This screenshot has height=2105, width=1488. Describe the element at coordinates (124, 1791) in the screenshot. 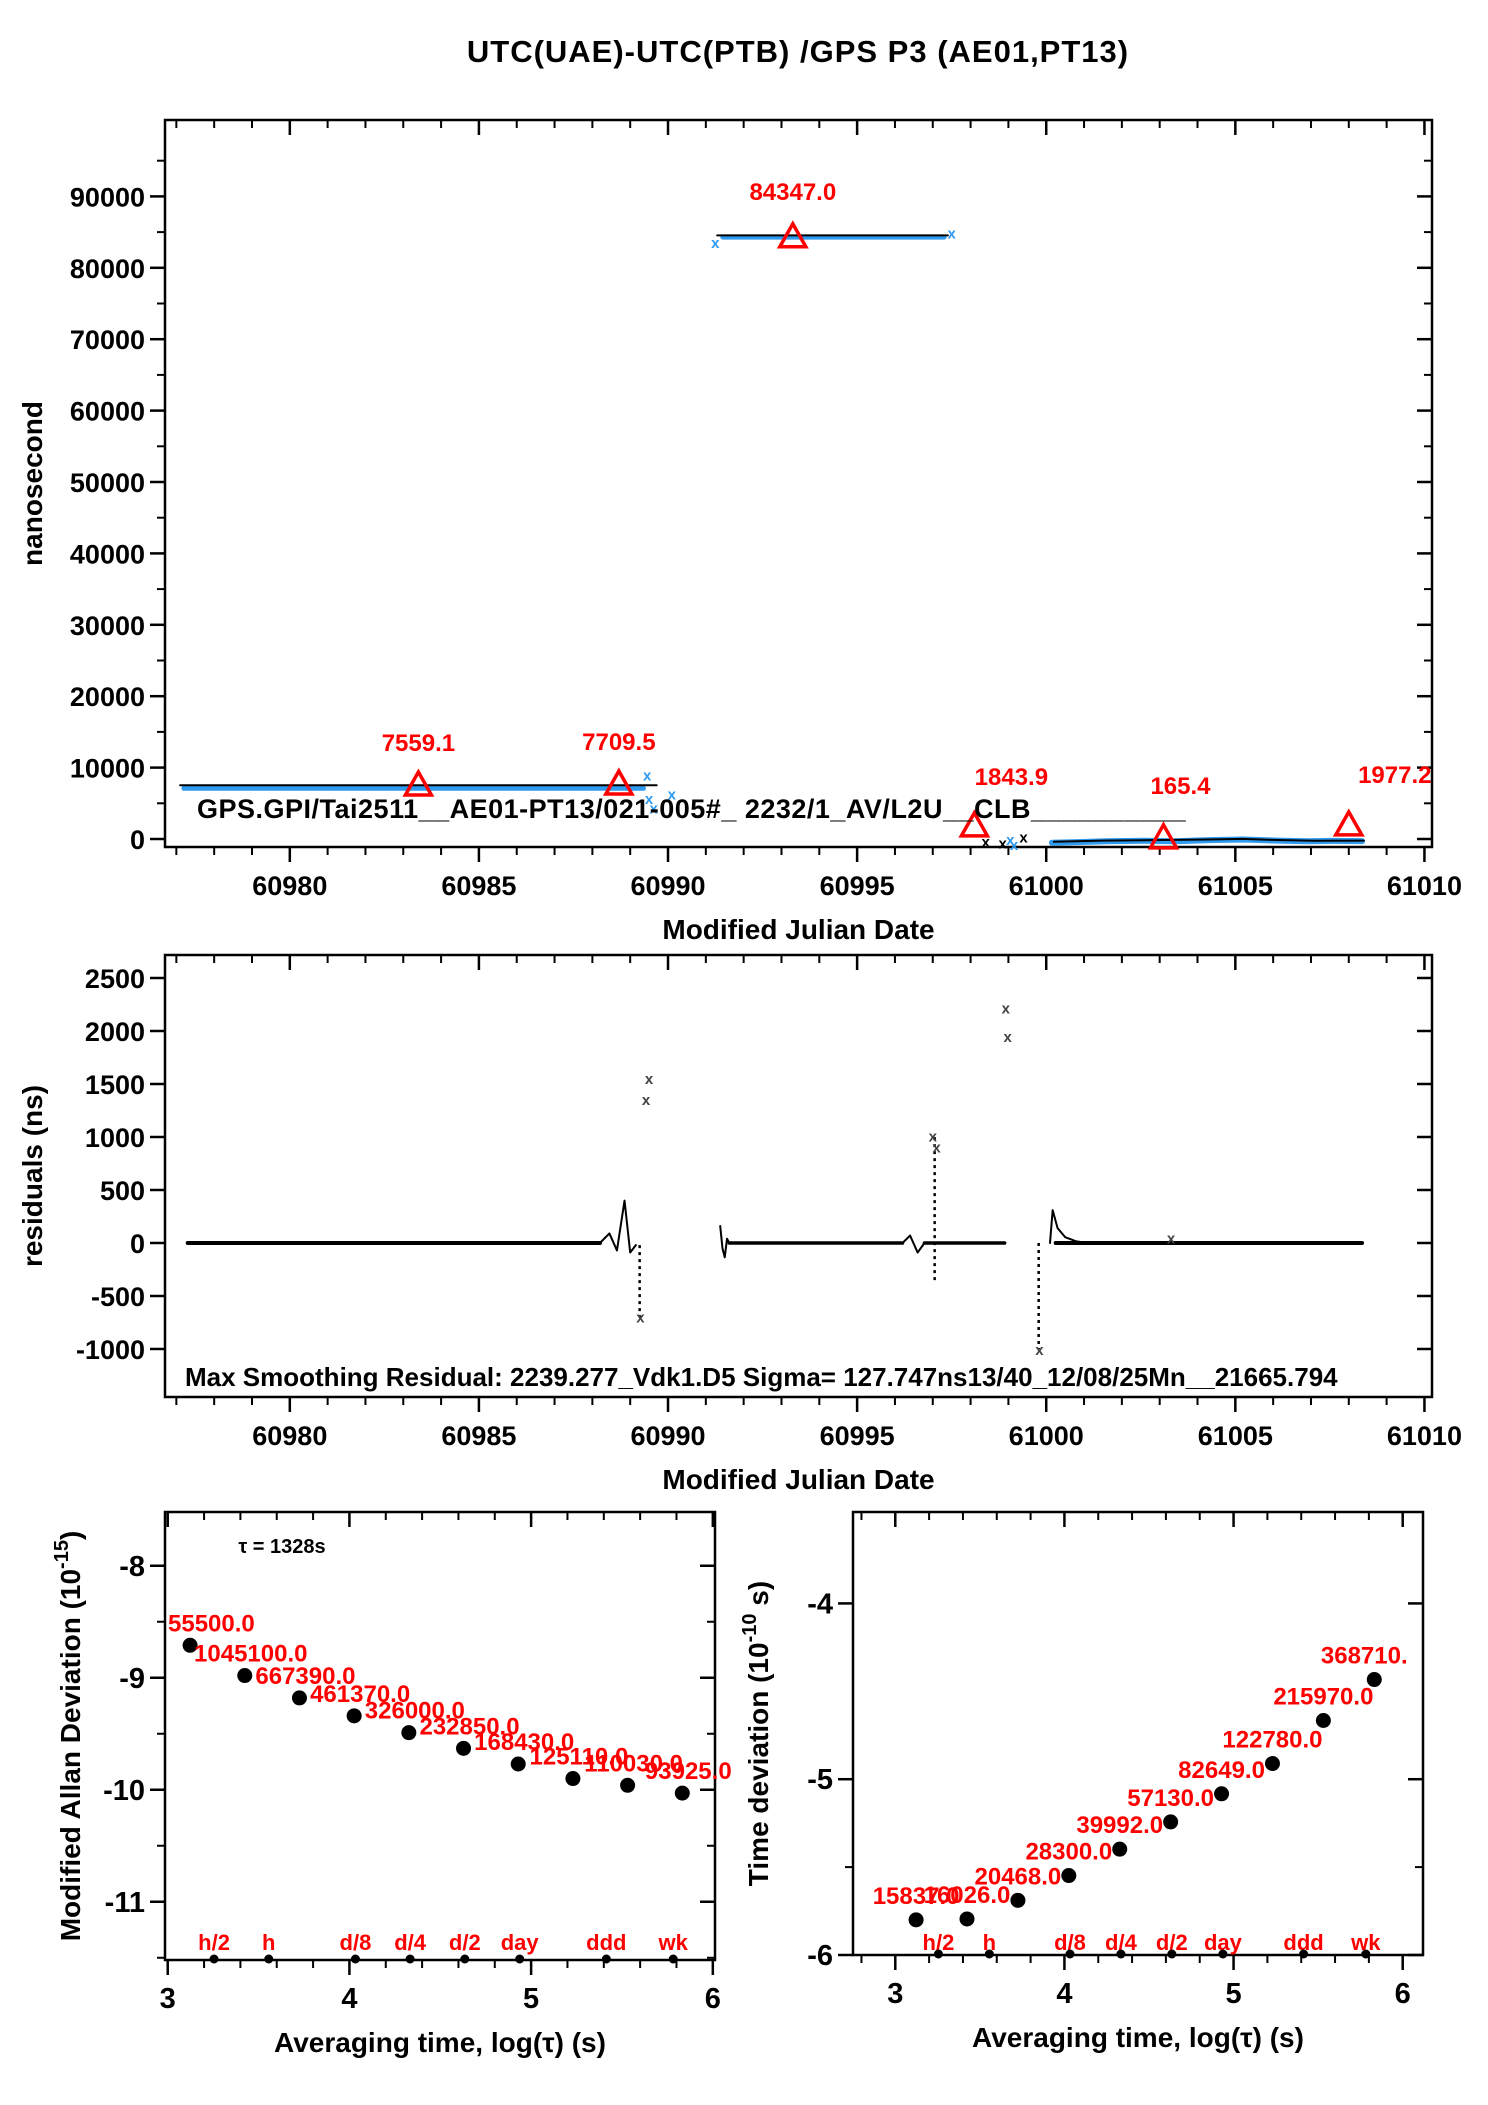

I see `mdev-y-tick-label: -10` at that location.